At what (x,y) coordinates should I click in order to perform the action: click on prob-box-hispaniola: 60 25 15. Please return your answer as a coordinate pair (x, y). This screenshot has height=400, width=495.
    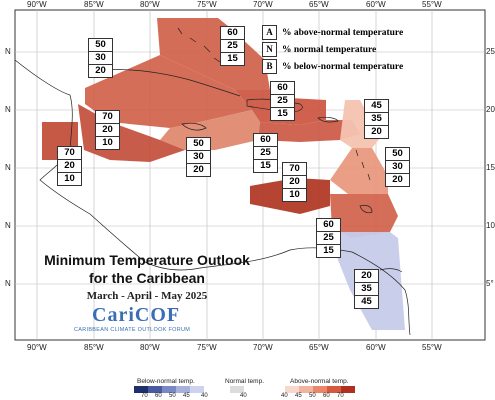
    Looking at the image, I should click on (282, 101).